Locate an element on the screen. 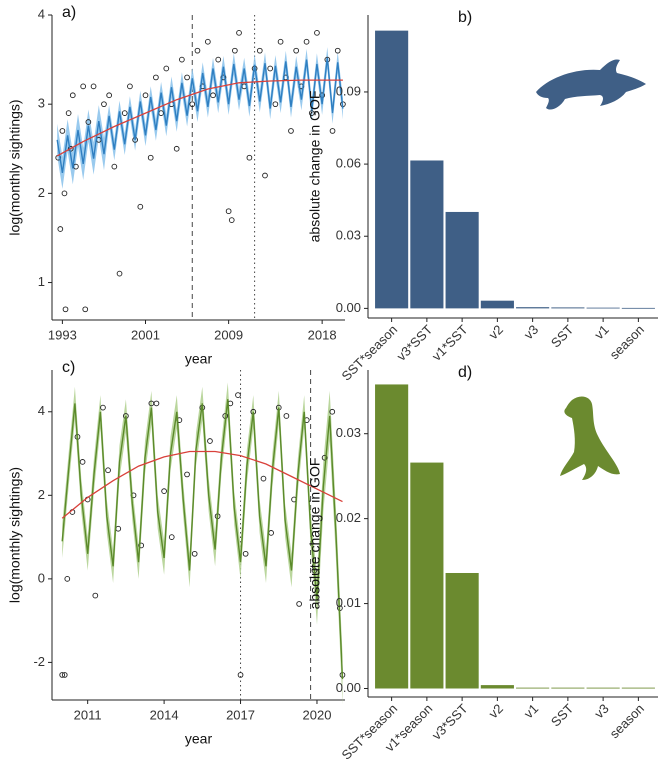  y-tick-label: 0.09 is located at coordinates (348, 90).